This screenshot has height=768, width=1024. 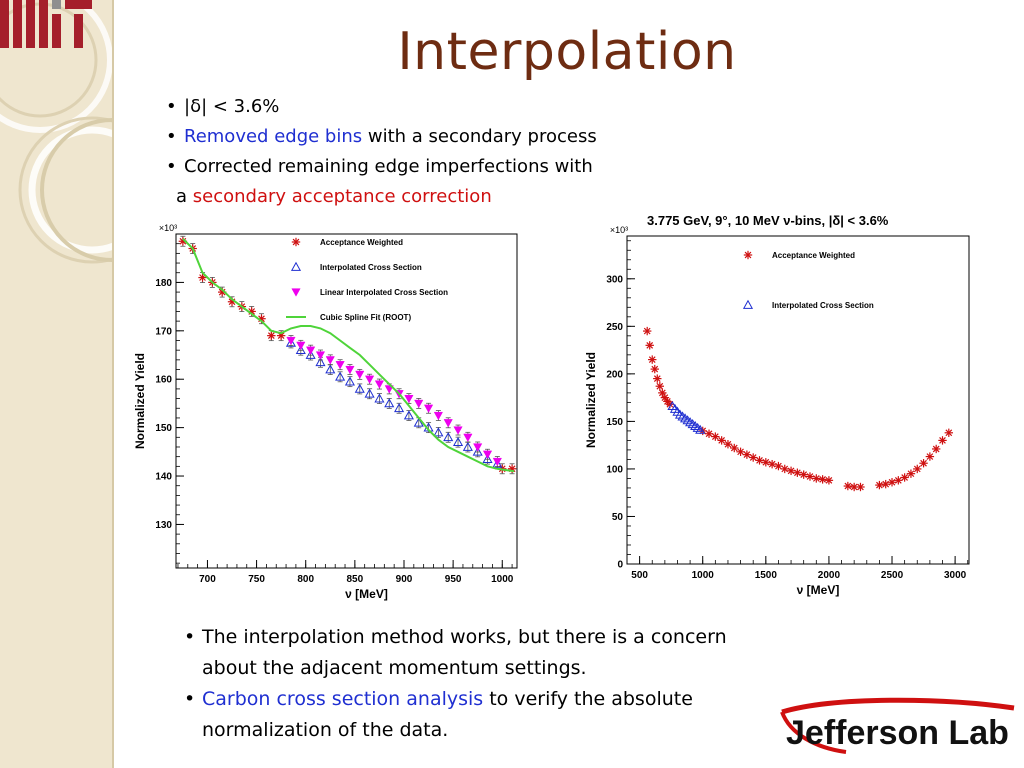 What do you see at coordinates (453, 579) in the screenshot?
I see `x-tick-label: 950` at bounding box center [453, 579].